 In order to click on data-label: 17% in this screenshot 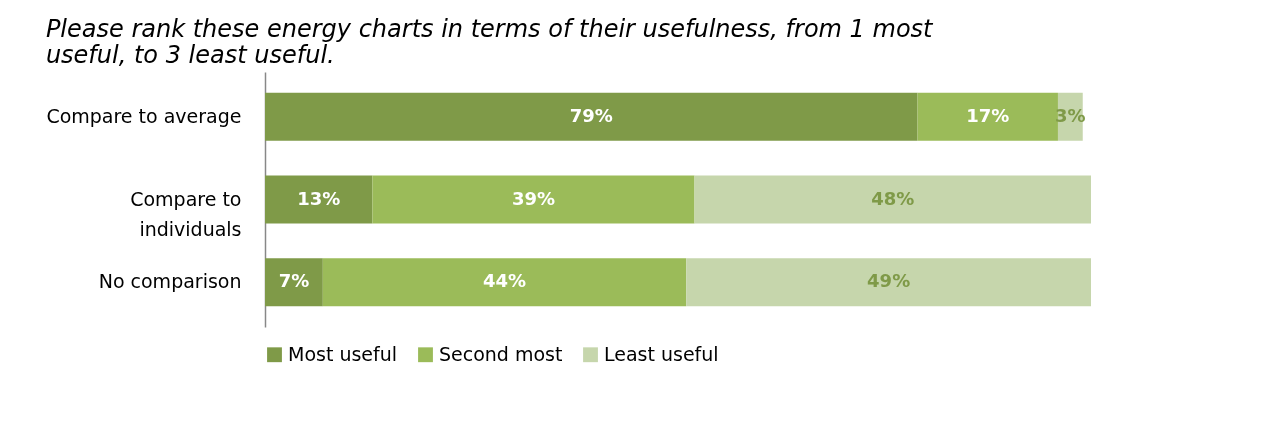, I will do `click(988, 115)`.